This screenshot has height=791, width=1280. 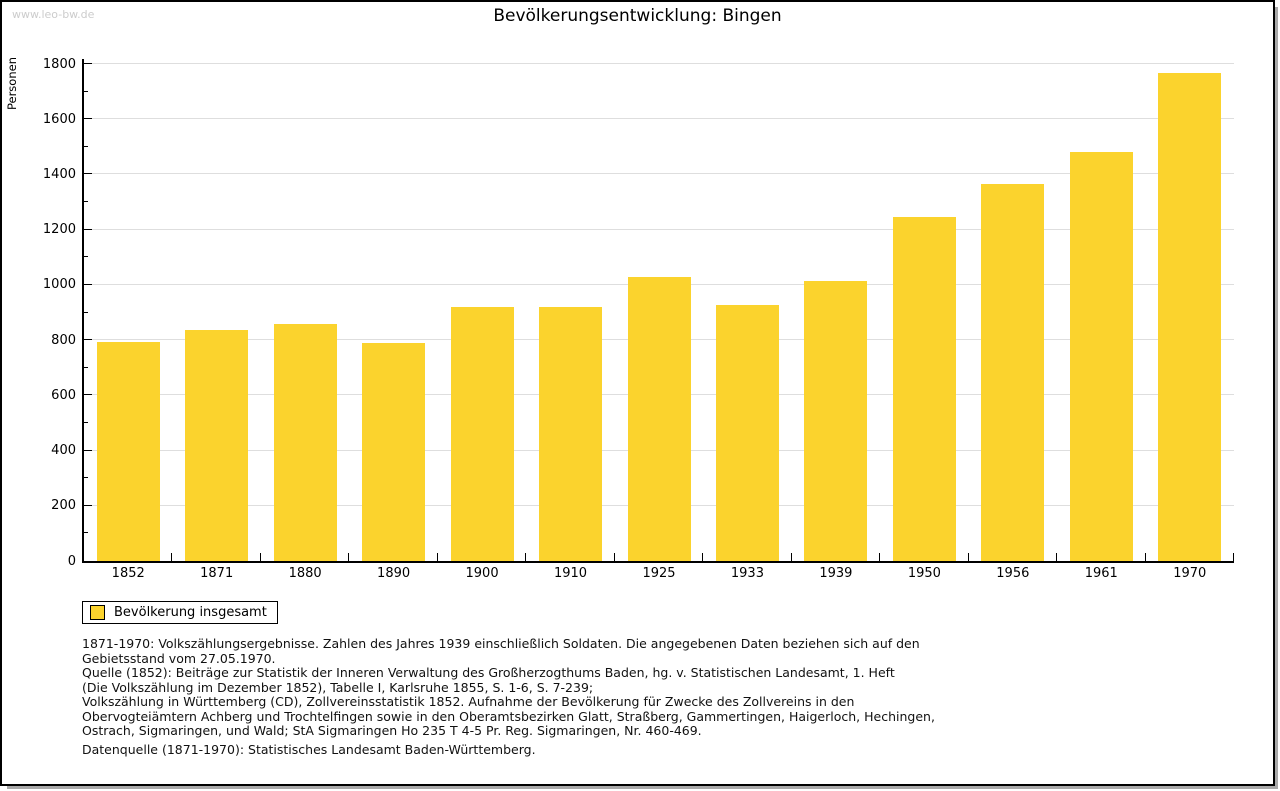 What do you see at coordinates (571, 433) in the screenshot?
I see `bar-1910` at bounding box center [571, 433].